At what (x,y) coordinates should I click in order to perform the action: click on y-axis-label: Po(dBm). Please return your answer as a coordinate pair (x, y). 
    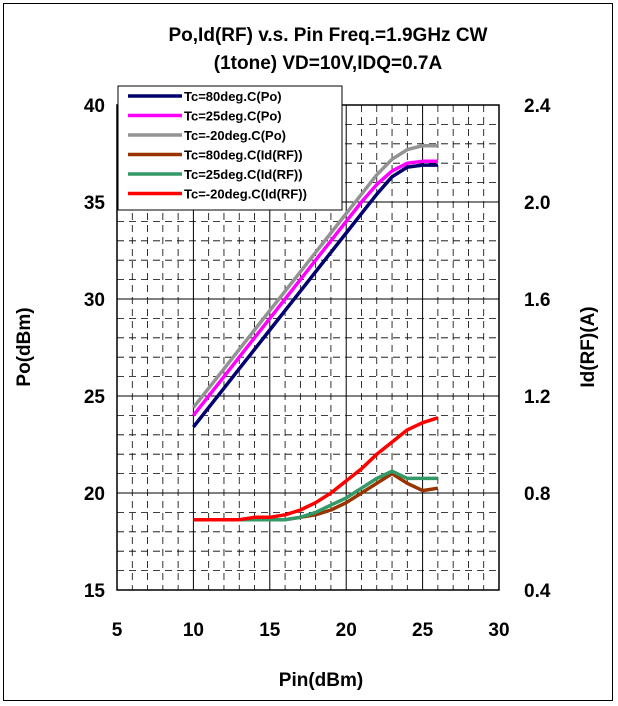
    Looking at the image, I should click on (24, 346).